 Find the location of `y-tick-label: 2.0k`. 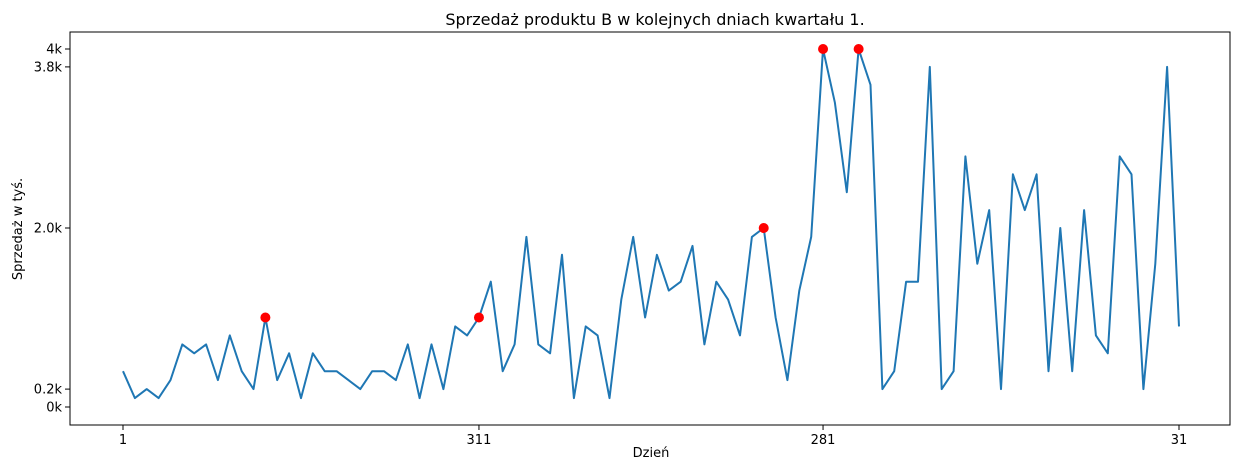

y-tick-label: 2.0k is located at coordinates (48, 229).